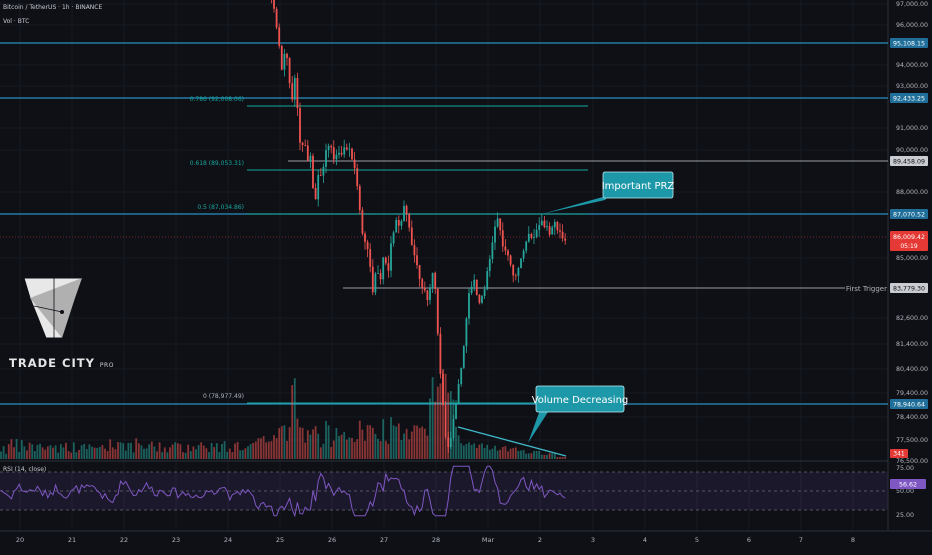 The width and height of the screenshot is (932, 555). What do you see at coordinates (912, 258) in the screenshot?
I see `price-tick-label: 85,000.00` at bounding box center [912, 258].